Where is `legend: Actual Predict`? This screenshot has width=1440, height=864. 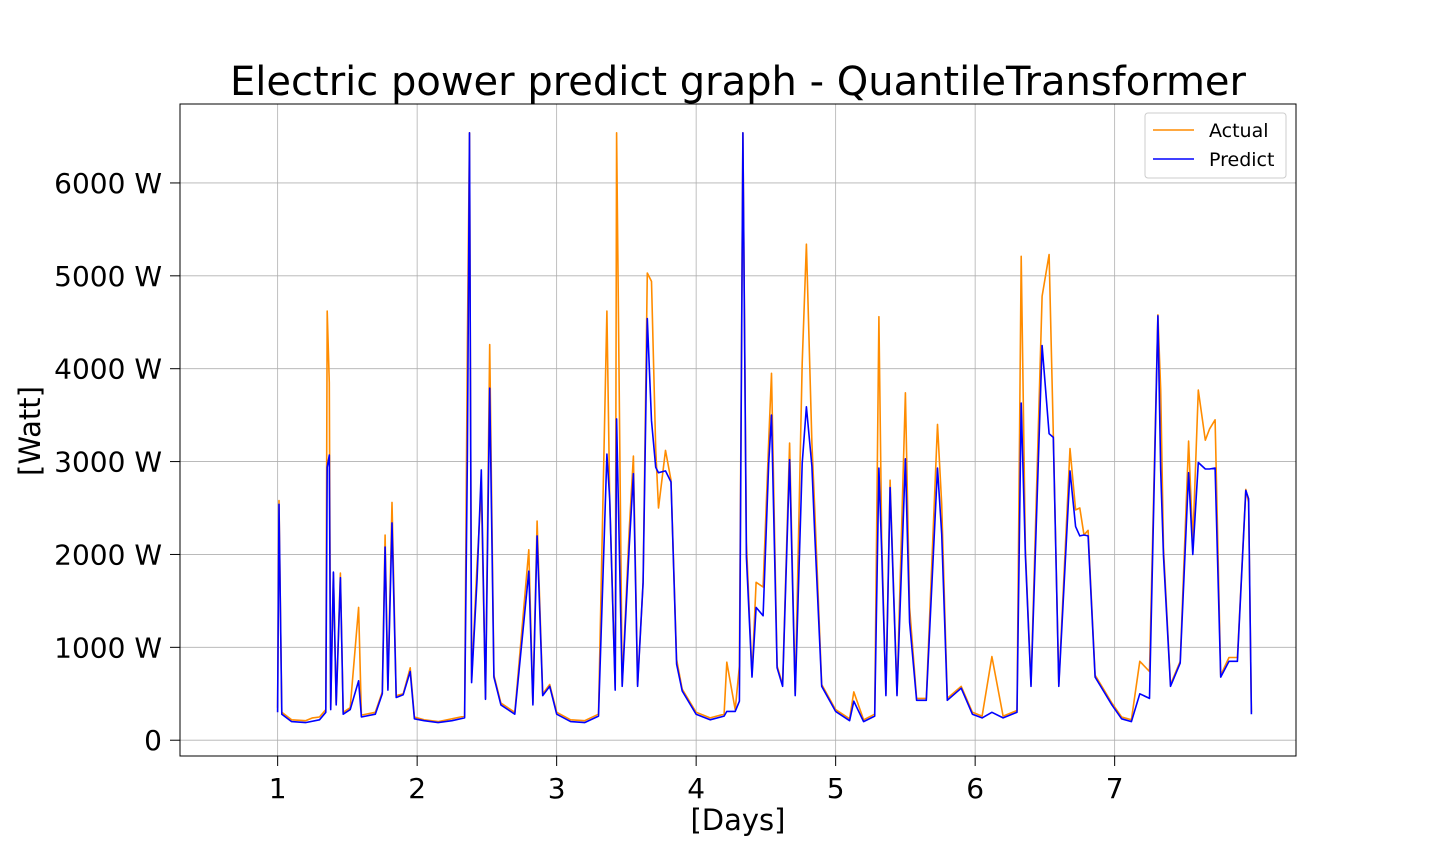
legend: Actual Predict is located at coordinates (1215, 145).